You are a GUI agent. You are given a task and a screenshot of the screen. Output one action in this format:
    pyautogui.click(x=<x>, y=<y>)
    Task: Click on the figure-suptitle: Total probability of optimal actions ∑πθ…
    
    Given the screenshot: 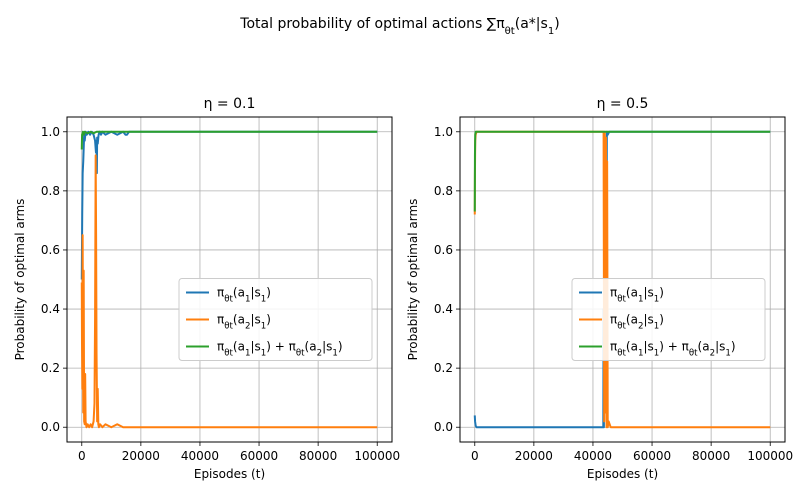 What is the action you would take?
    pyautogui.click(x=399, y=26)
    